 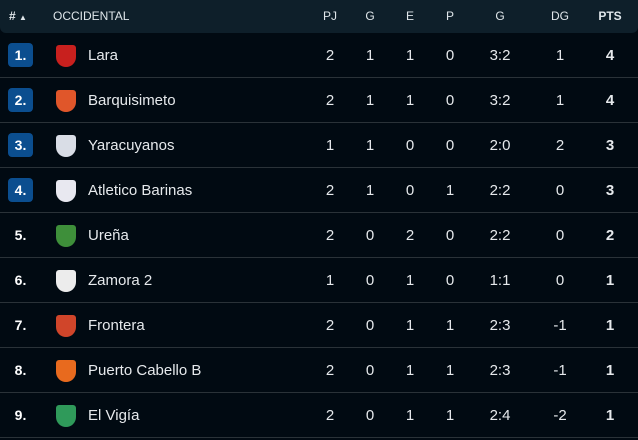 I want to click on table-row: 7. Frontera 2 0 1 1 2:3 -1 1, so click(x=319, y=325).